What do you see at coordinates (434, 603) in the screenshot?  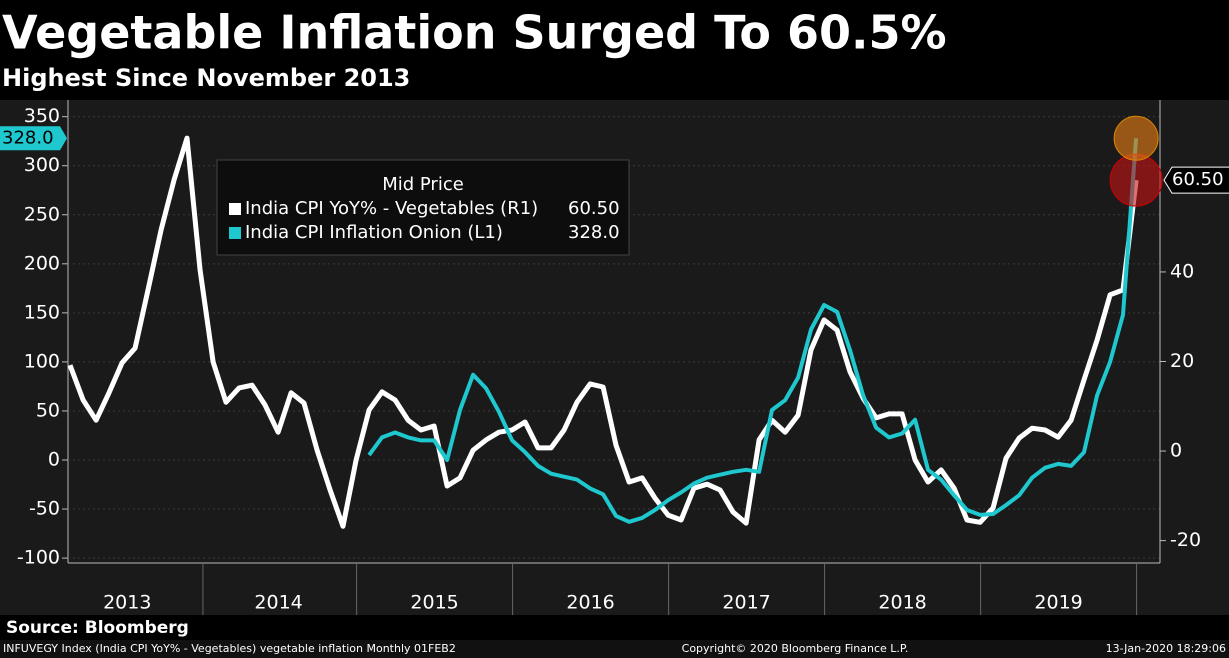 I see `x-tick-label: 2015` at bounding box center [434, 603].